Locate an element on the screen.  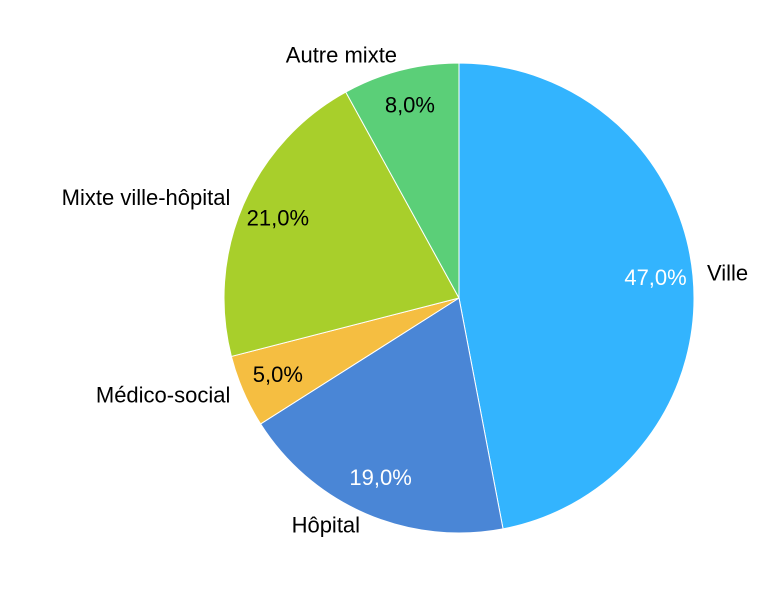
value-label: 5,0% is located at coordinates (278, 374).